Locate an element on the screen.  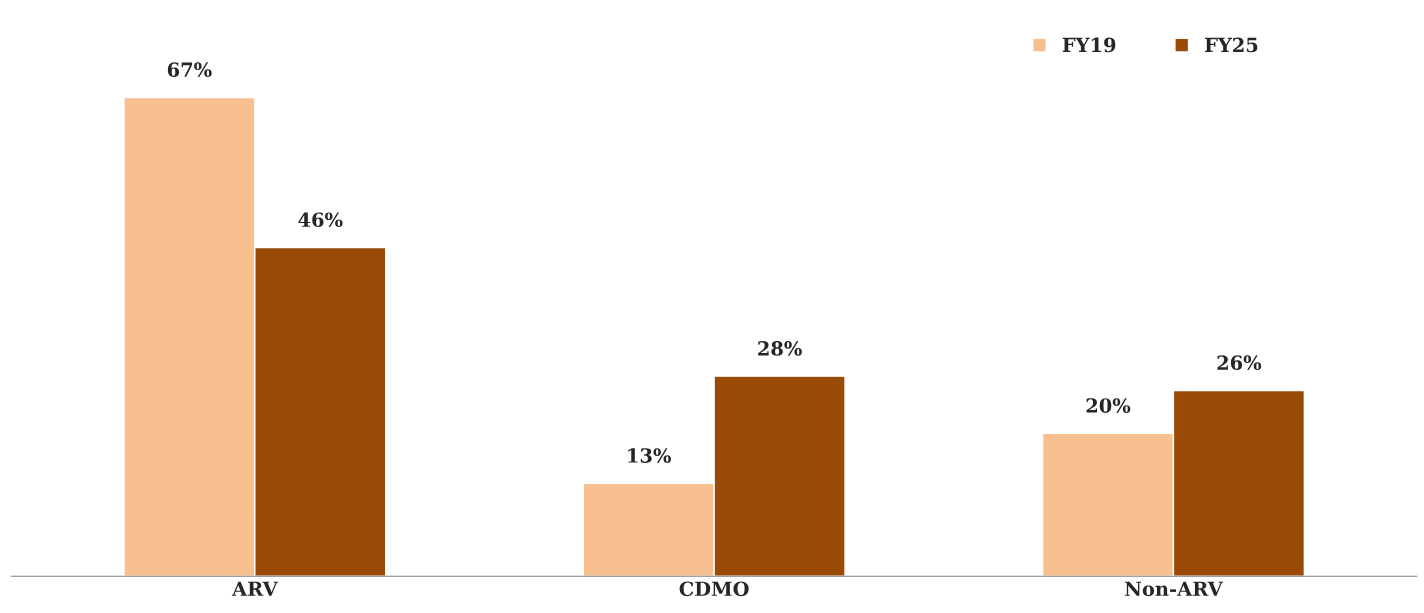
x-tick-label: CDMO is located at coordinates (714, 589).